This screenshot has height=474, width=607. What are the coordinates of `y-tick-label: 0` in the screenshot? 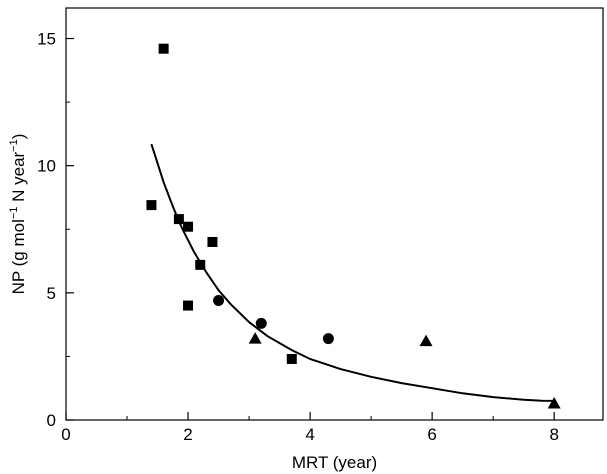 It's located at (51, 420).